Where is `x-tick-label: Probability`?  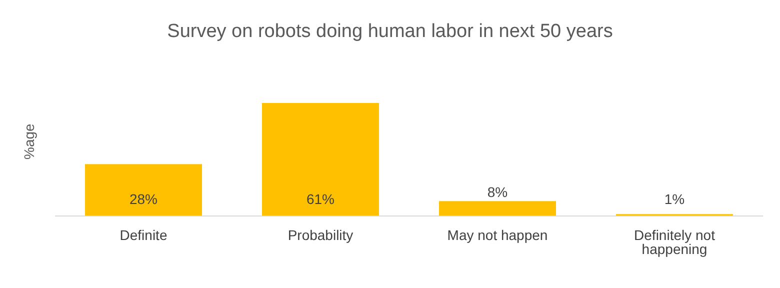
x-tick-label: Probability is located at coordinates (321, 234).